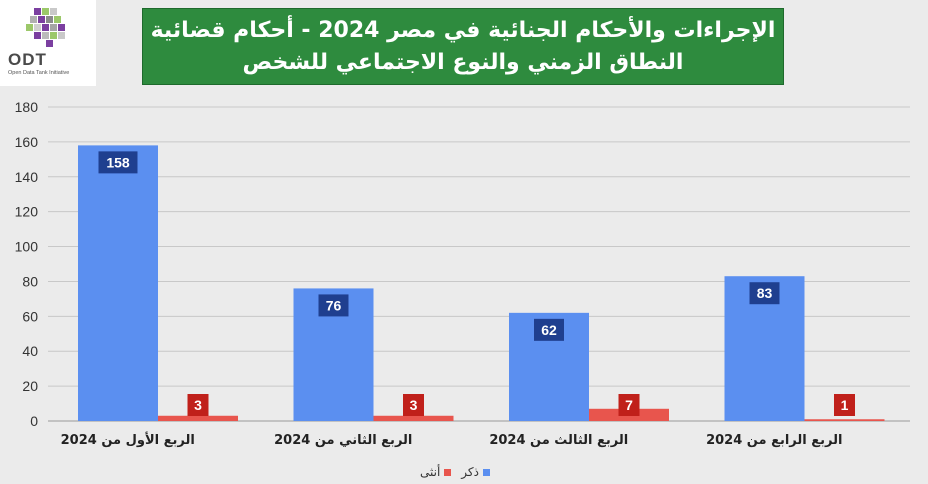 The image size is (928, 484). I want to click on y-tick-label: 60, so click(30, 316).